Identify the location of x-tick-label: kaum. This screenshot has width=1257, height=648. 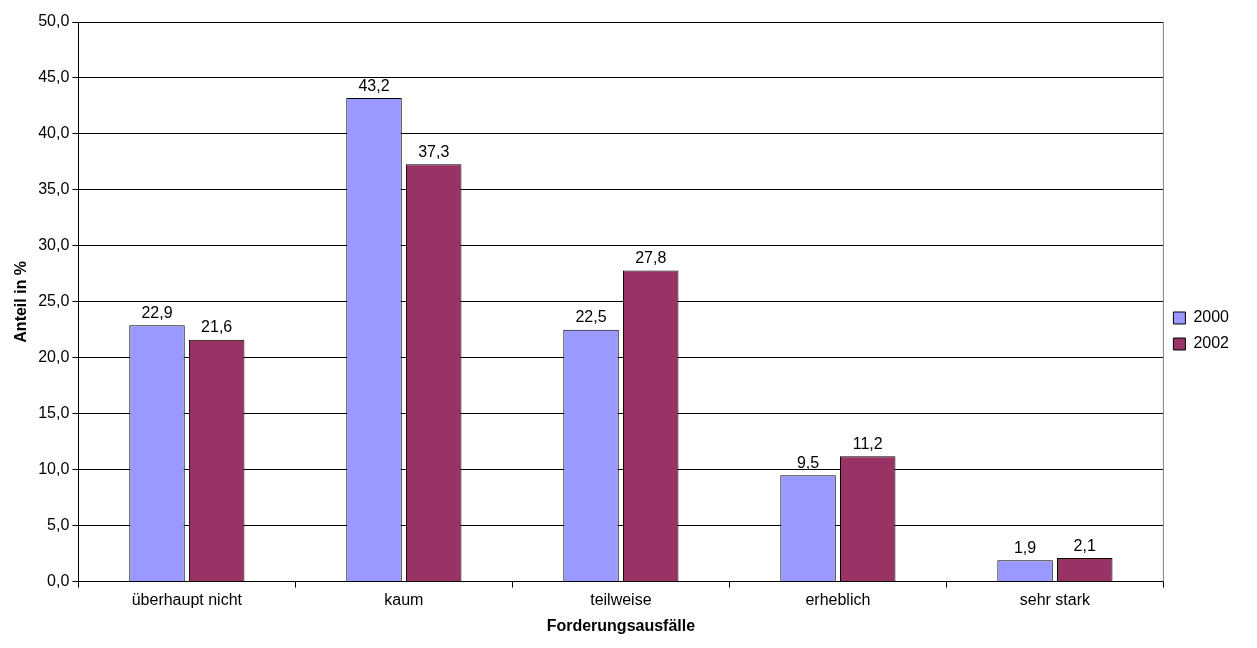
(404, 599).